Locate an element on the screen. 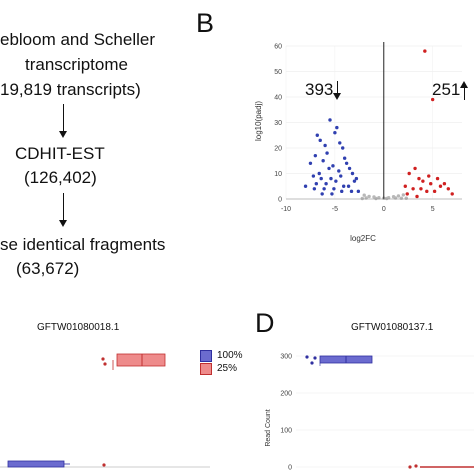 The height and width of the screenshot is (474, 474). volcano-ylabel: log10(padj) is located at coordinates (258, 121).